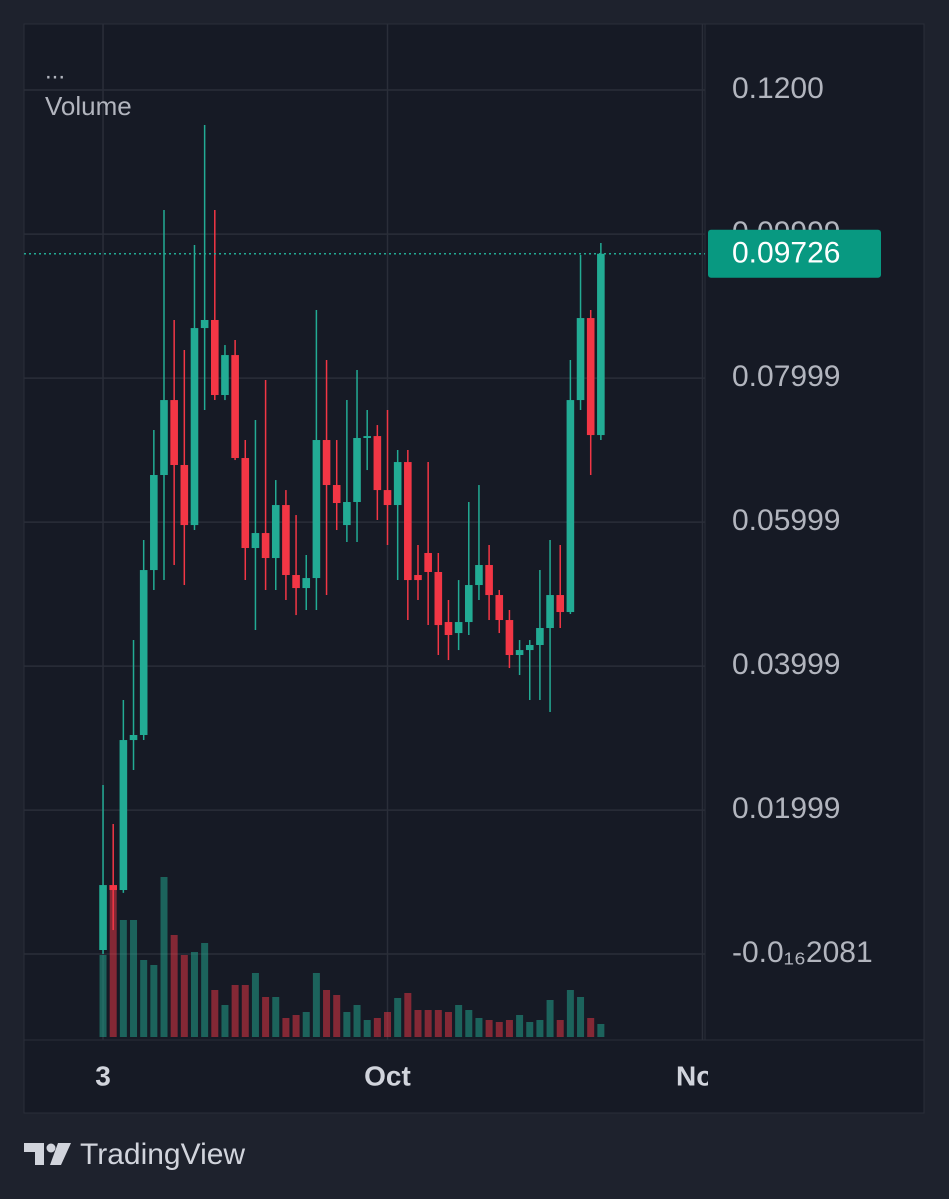 The image size is (949, 1199). Describe the element at coordinates (412, 1075) in the screenshot. I see `x-axis: 3 Oct Nov` at that location.